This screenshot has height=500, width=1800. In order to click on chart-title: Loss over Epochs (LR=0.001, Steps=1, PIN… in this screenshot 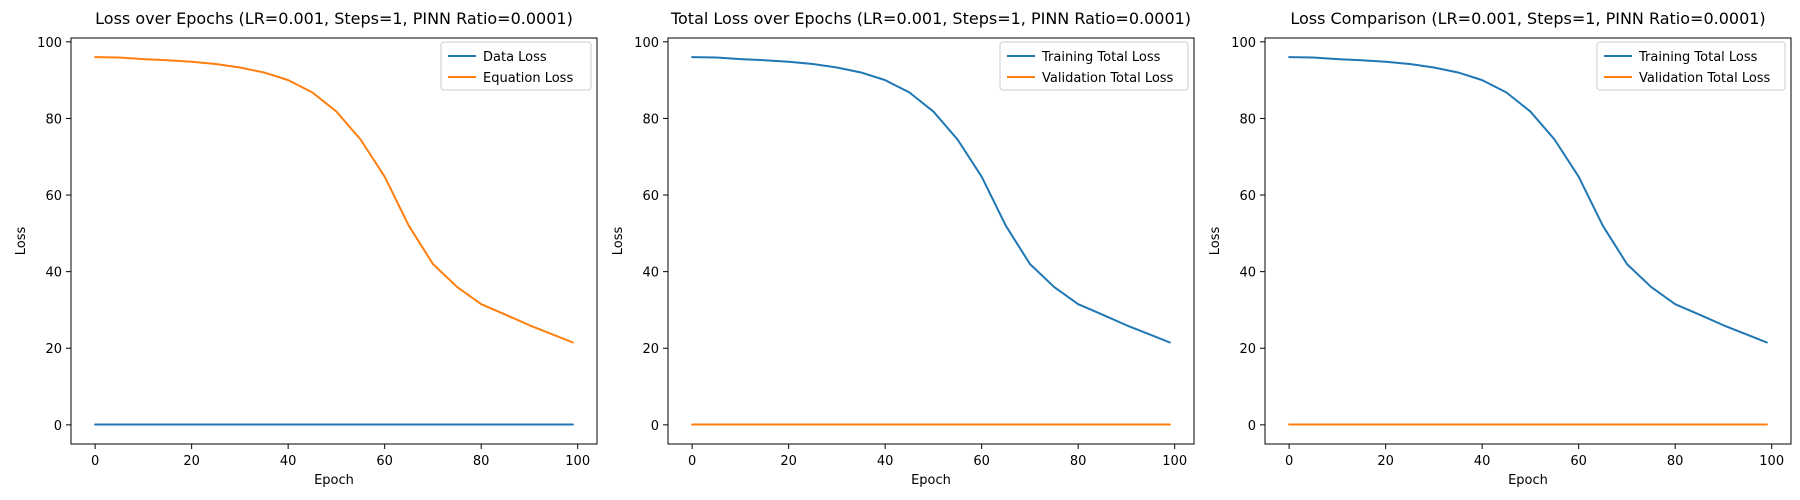, I will do `click(334, 18)`.